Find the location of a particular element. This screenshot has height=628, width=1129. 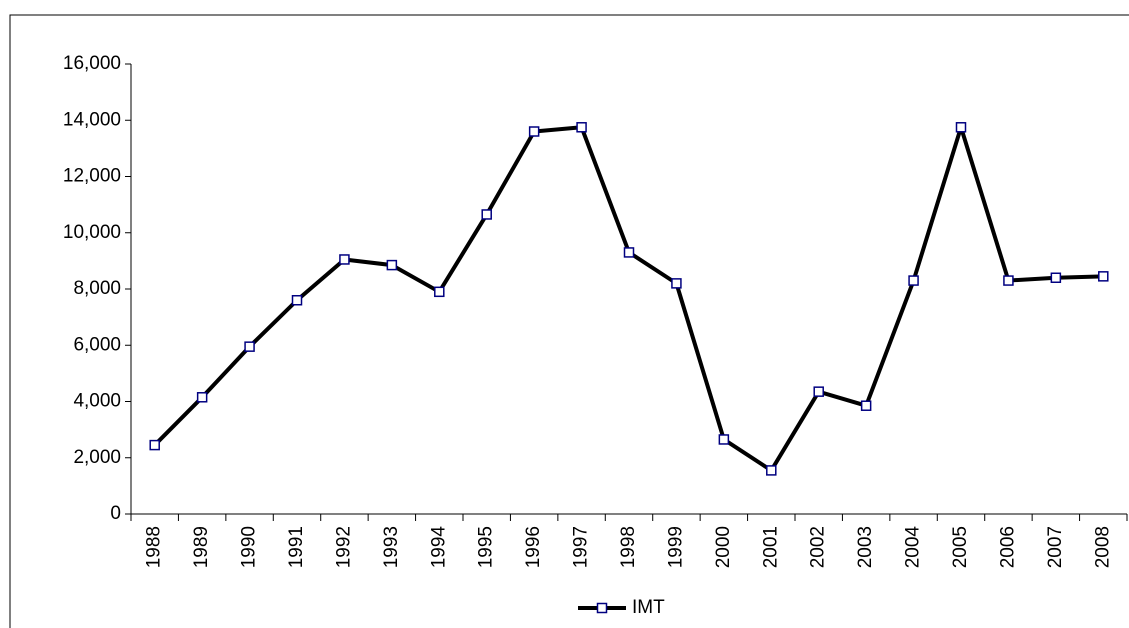

y-tick-label: 16,000 is located at coordinates (92, 63).